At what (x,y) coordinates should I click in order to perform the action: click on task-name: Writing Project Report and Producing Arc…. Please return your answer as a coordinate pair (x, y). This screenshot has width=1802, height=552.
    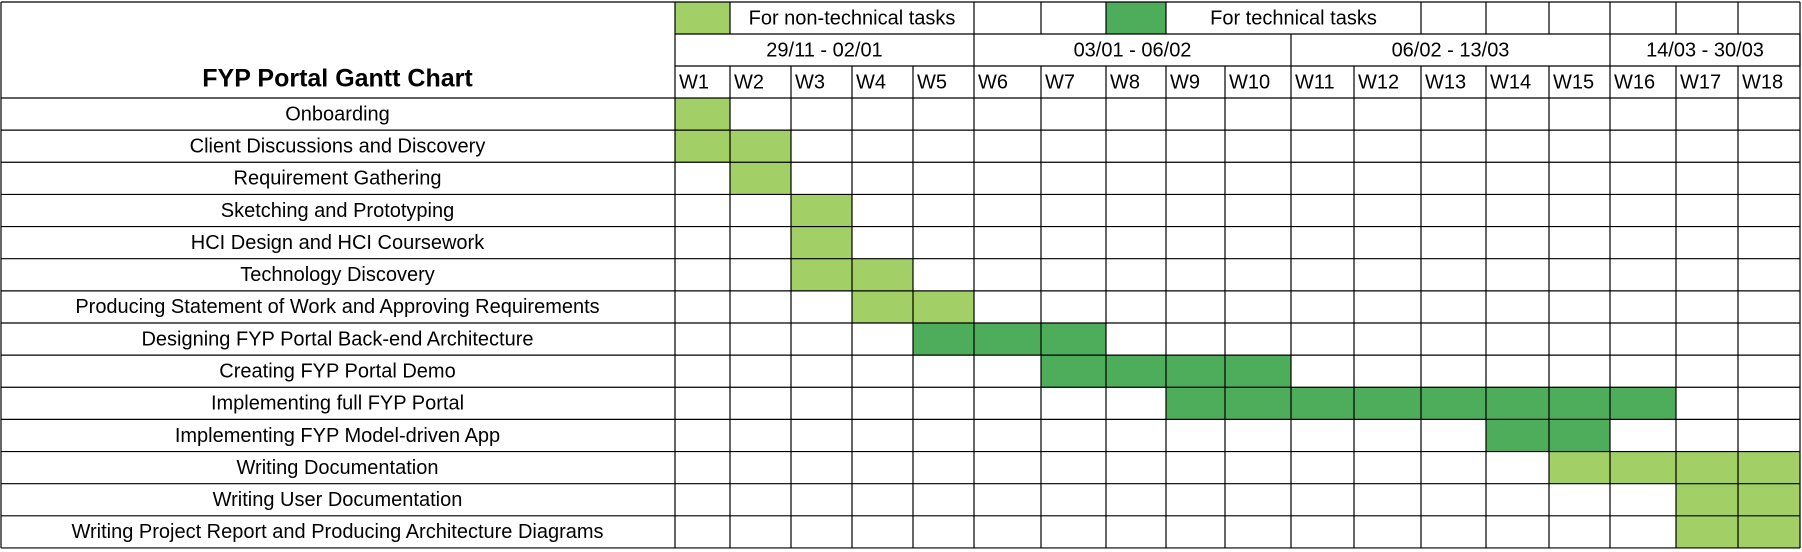
    Looking at the image, I should click on (337, 532).